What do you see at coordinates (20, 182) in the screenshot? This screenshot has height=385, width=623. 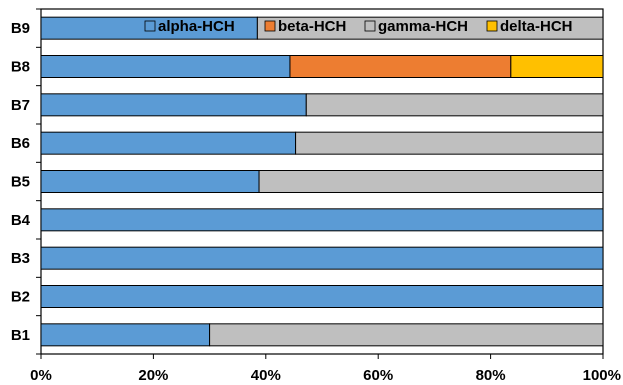 I see `y-tick-label-b5: B5` at bounding box center [20, 182].